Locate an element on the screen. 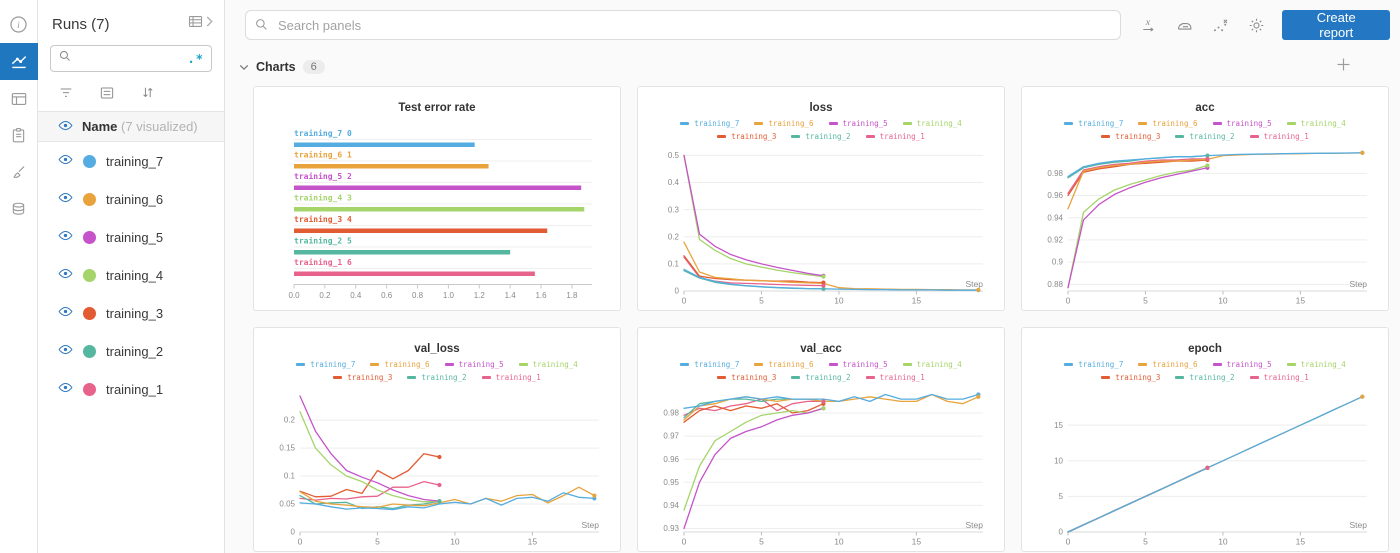  line-chart-svg: 0.88 0.9 0.92 0.94 0.96 0.98 0 5 10 15 Step is located at coordinates (1207, 228).